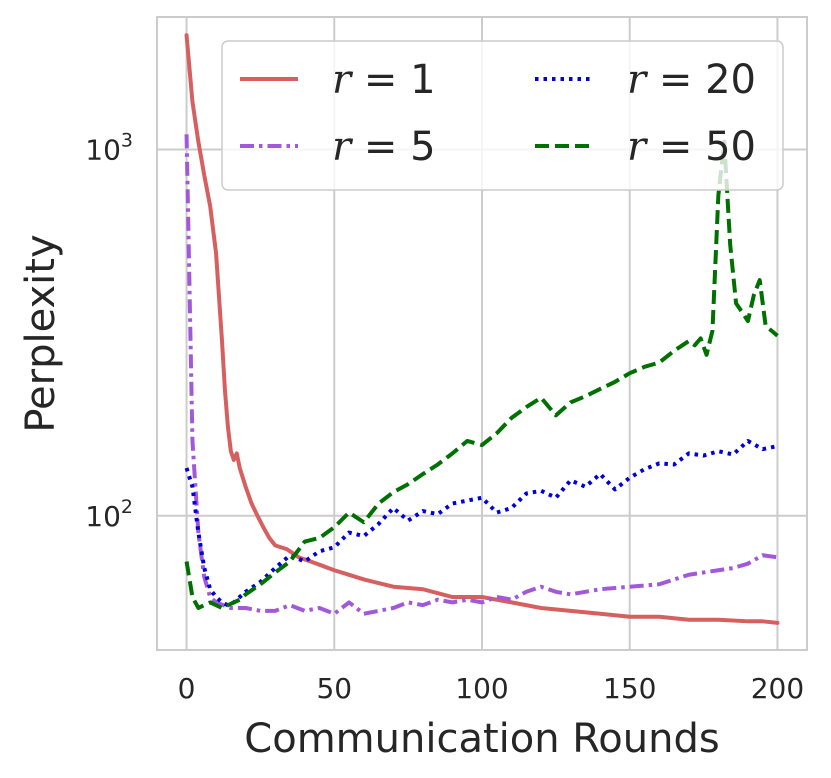  I want to click on legend-item: r = 1, so click(338, 80).